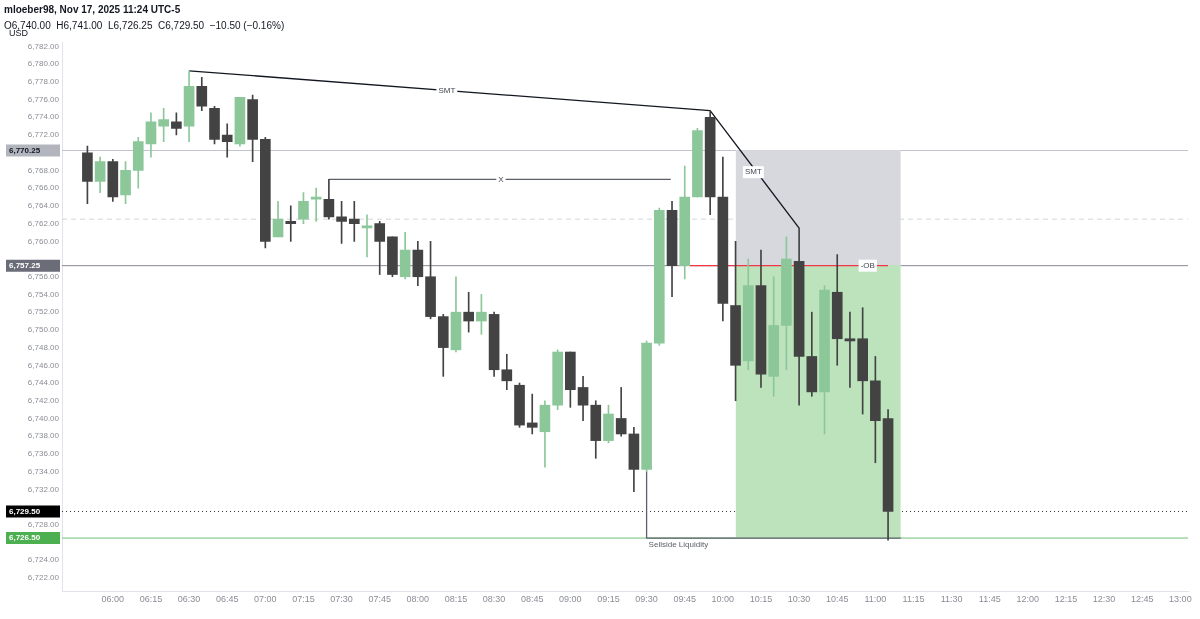 This screenshot has height=619, width=1200. I want to click on x-tick-label: 12:15, so click(1066, 599).